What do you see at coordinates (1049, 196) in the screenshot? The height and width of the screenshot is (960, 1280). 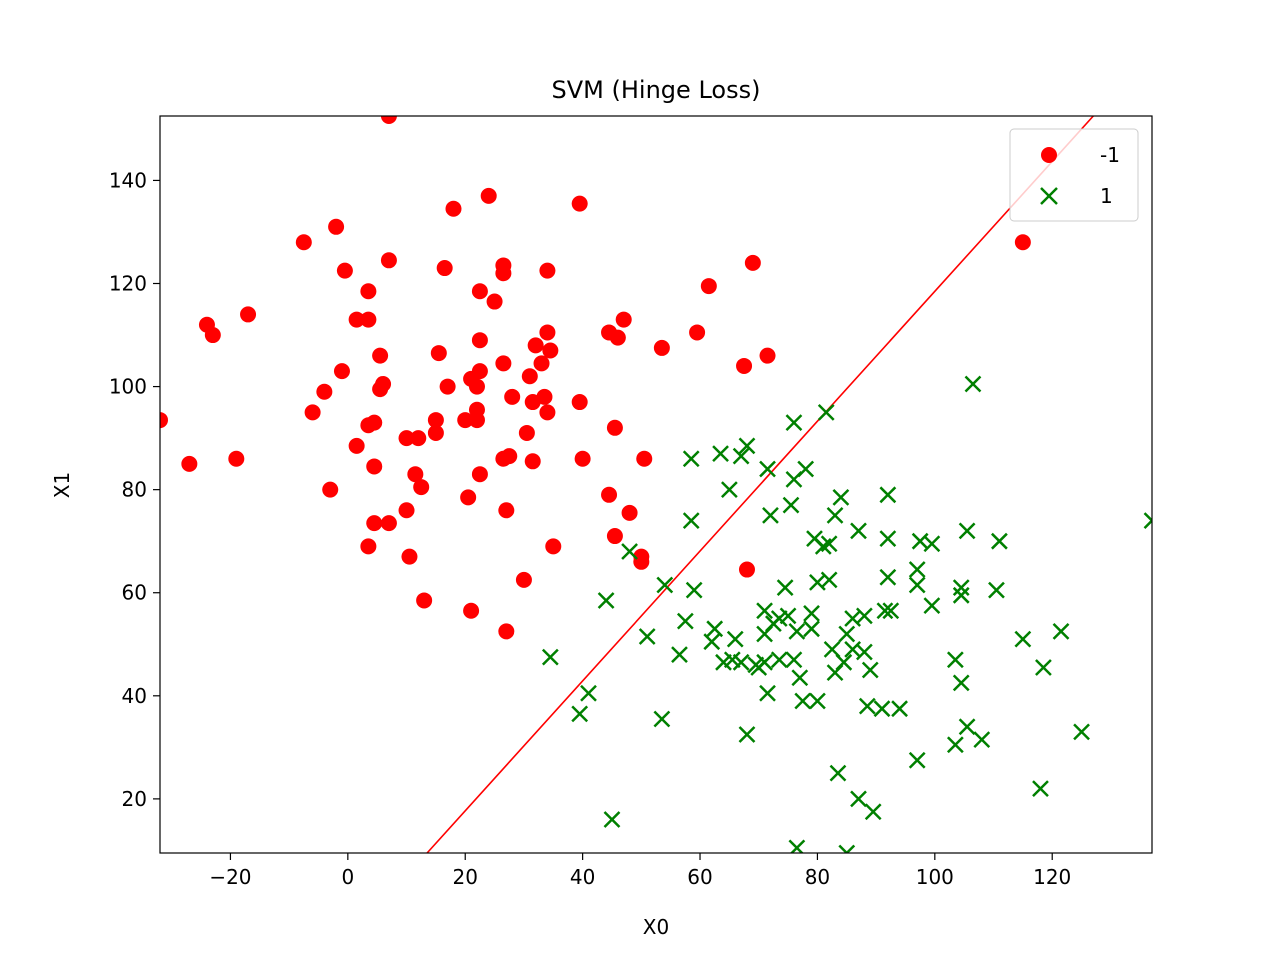 I see `legend-marker-x` at bounding box center [1049, 196].